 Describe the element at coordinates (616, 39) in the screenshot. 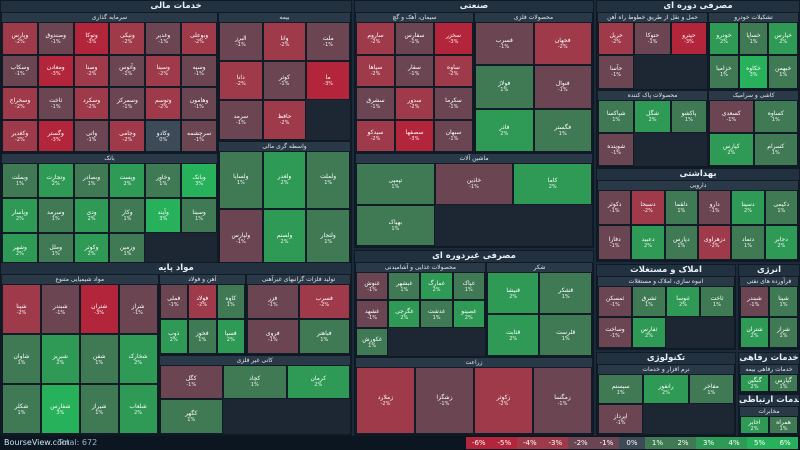

I see `stock-tile: حریل -2%` at that location.